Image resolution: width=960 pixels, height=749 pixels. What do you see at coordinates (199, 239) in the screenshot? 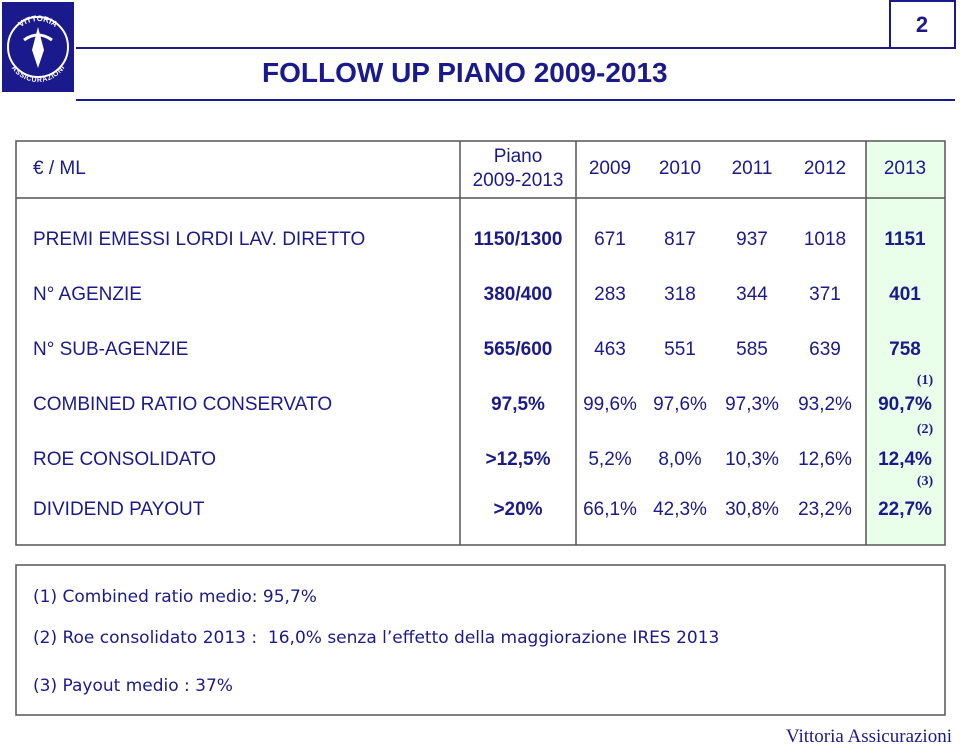
I see `row-label: PREMI EMESSI LORDI LAV. DIRETTO` at bounding box center [199, 239].